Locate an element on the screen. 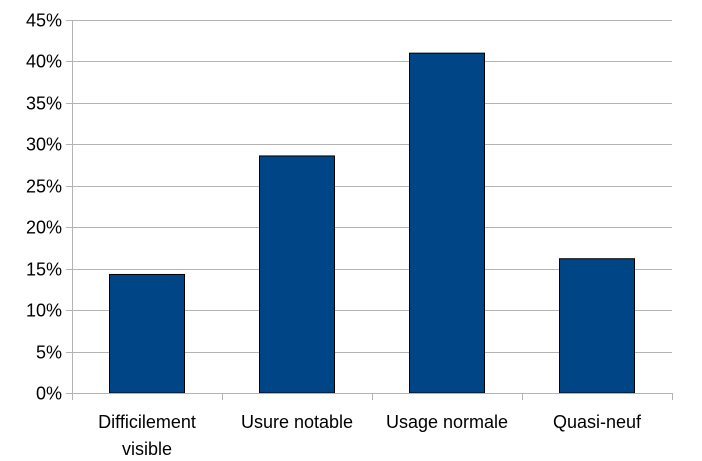 Image resolution: width=702 pixels, height=461 pixels. x-category-label-line: Usure notable is located at coordinates (297, 422).